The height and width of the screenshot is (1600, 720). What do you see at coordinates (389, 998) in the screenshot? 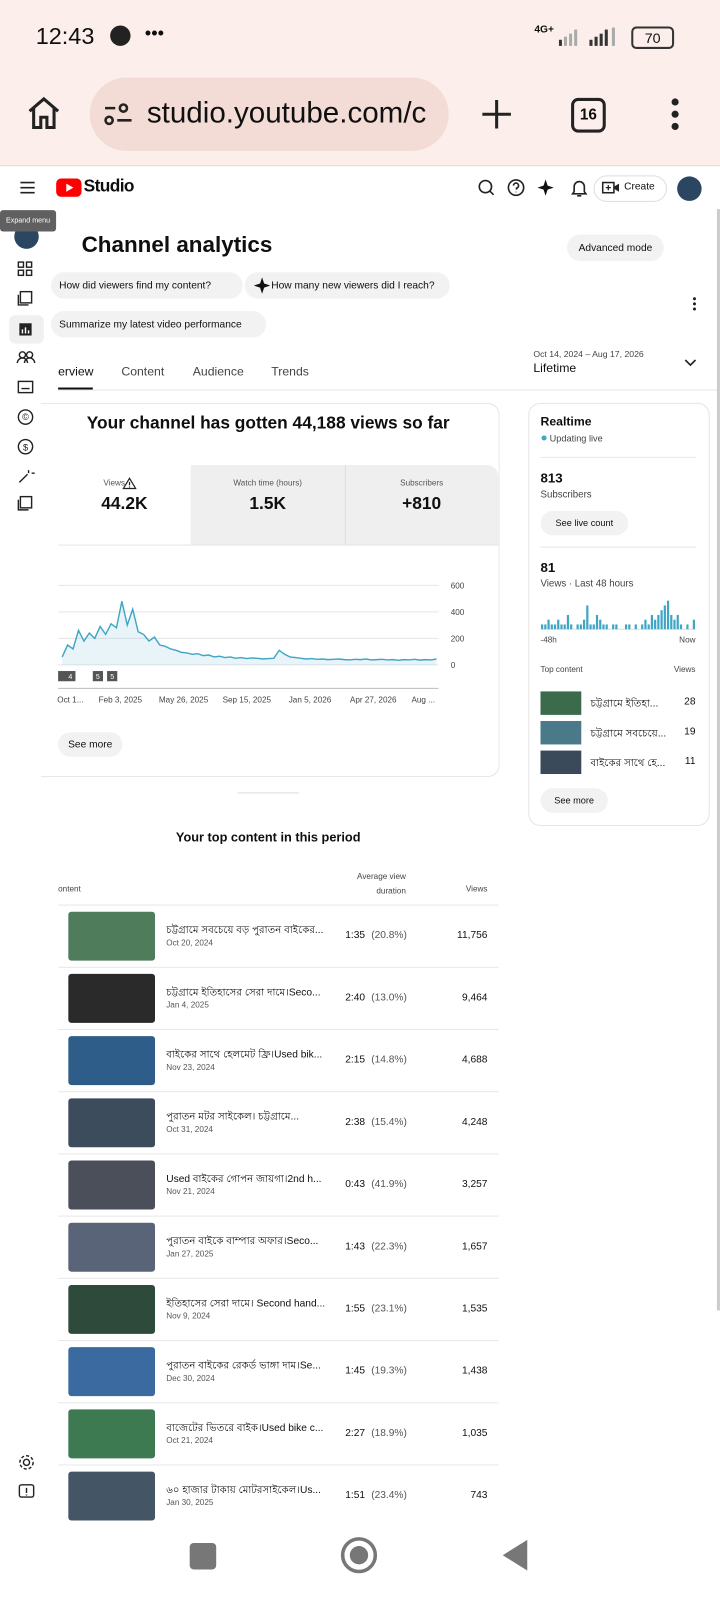
I see `avg-percent: (13.0%)` at bounding box center [389, 998].